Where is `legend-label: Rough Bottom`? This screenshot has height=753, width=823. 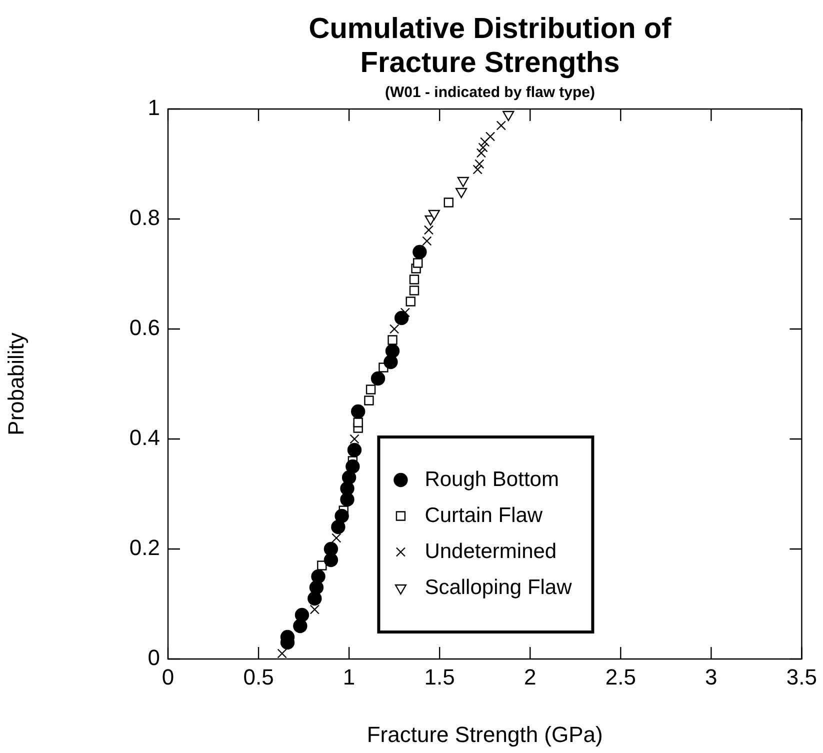 legend-label: Rough Bottom is located at coordinates (491, 479).